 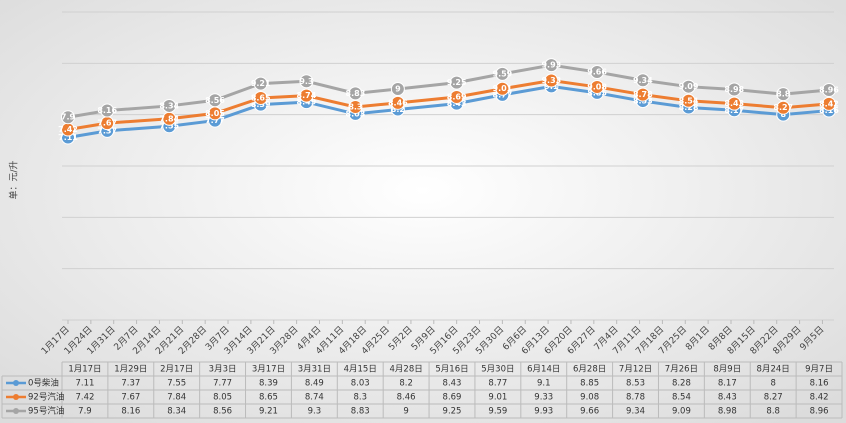 I want to click on data-label: 8.46, so click(x=398, y=102).